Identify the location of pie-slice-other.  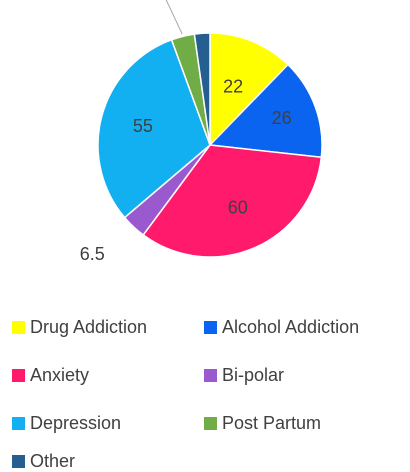
(202, 89).